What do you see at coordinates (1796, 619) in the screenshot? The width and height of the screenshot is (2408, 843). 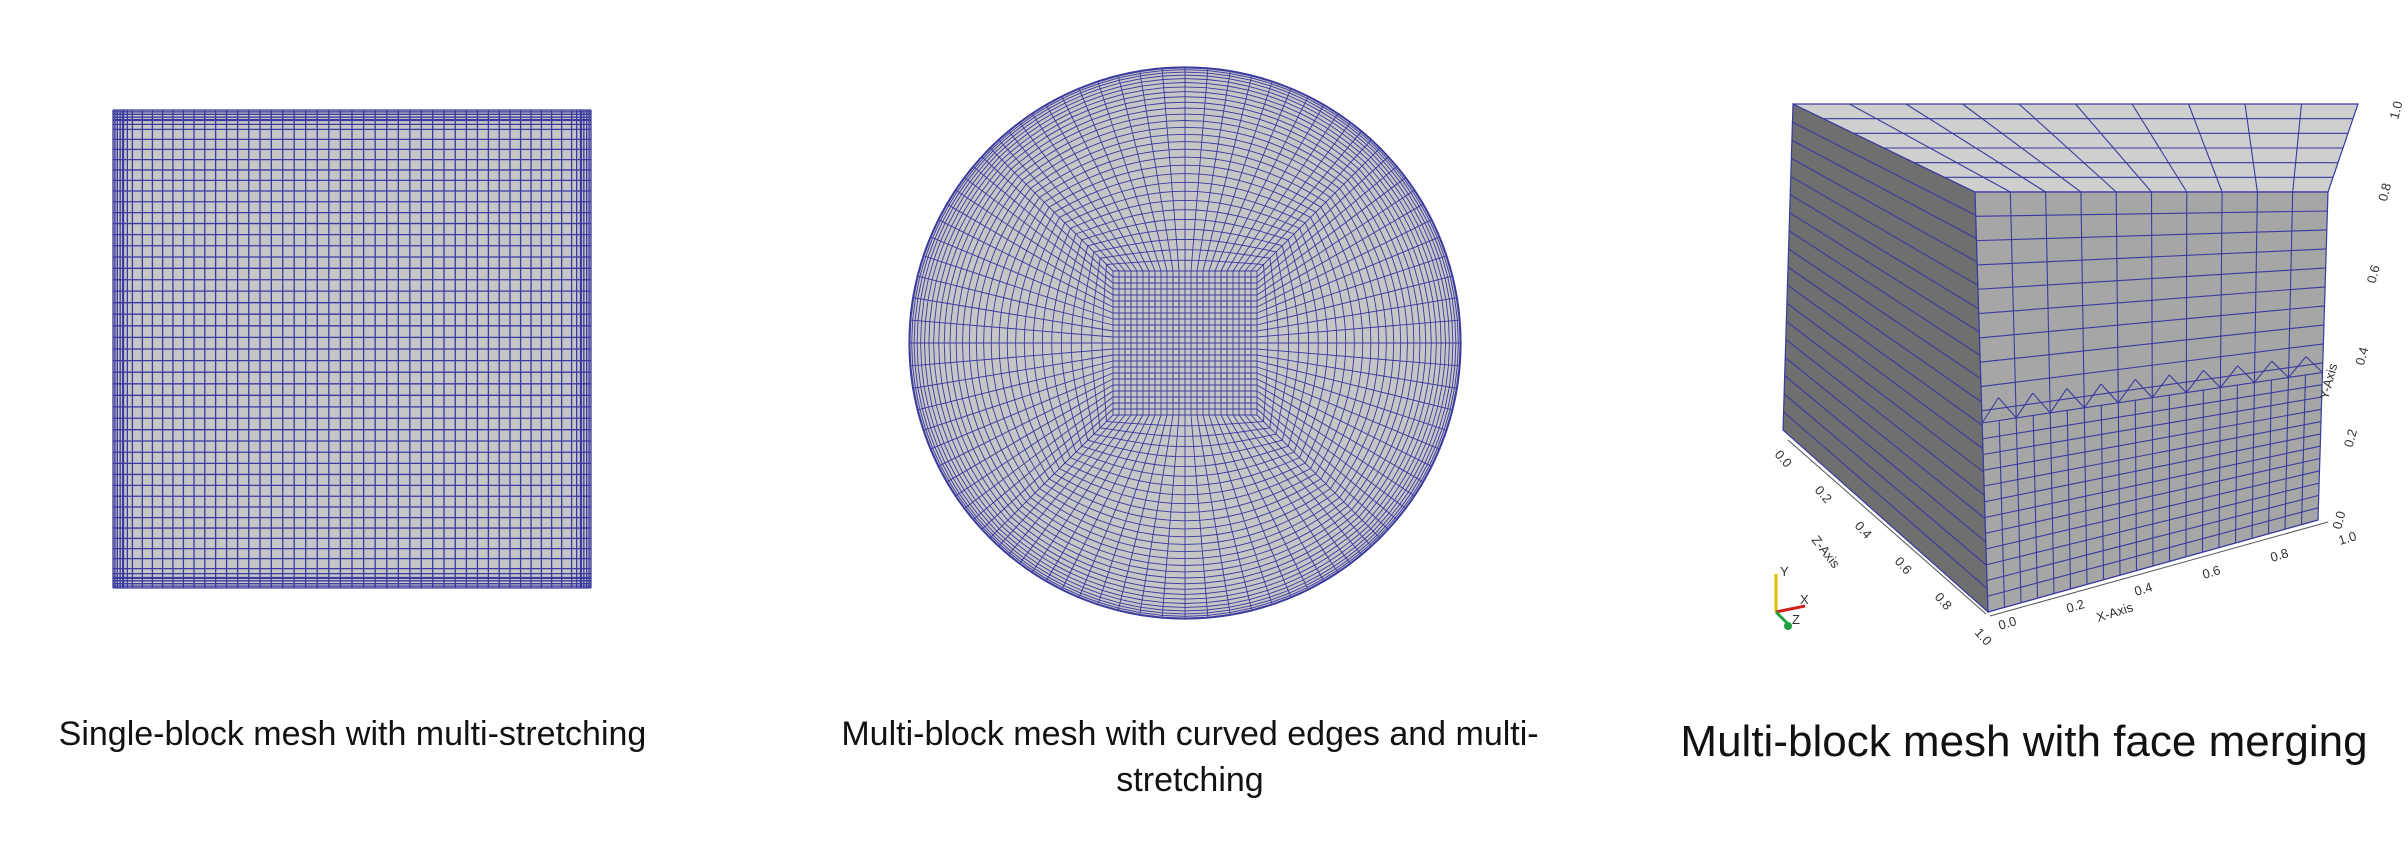 I see `triad-z-label: Z` at bounding box center [1796, 619].